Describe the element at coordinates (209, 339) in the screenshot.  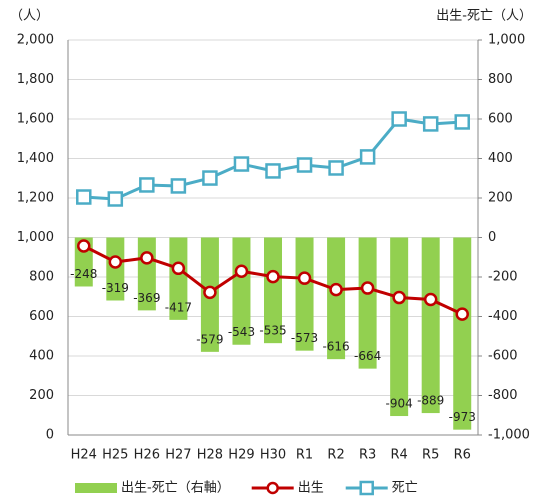
I see `data-label: -579` at that location.